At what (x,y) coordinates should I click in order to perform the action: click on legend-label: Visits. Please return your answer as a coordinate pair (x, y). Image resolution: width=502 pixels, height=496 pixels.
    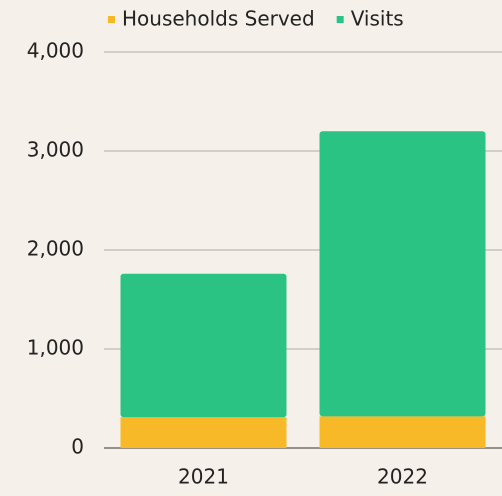
    Looking at the image, I should click on (377, 19).